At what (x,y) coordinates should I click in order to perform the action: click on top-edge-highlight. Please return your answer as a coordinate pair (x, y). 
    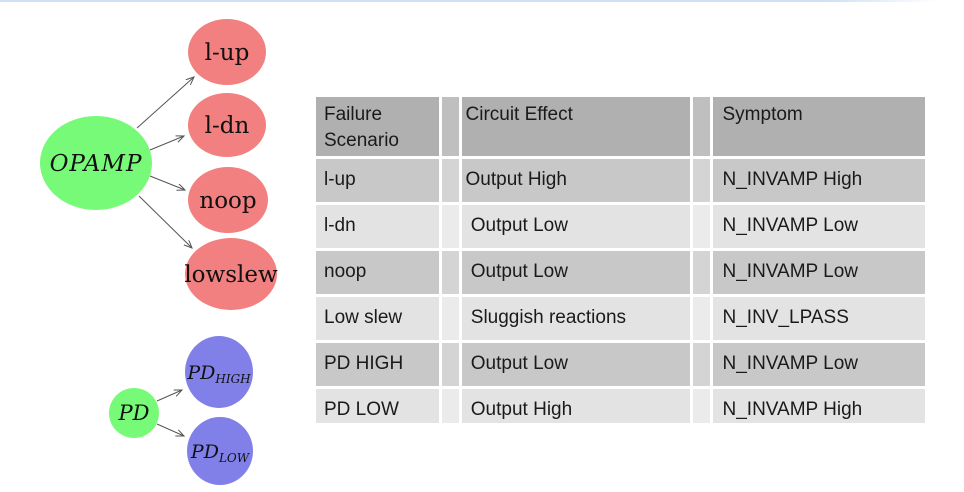
    Looking at the image, I should click on (470, 1).